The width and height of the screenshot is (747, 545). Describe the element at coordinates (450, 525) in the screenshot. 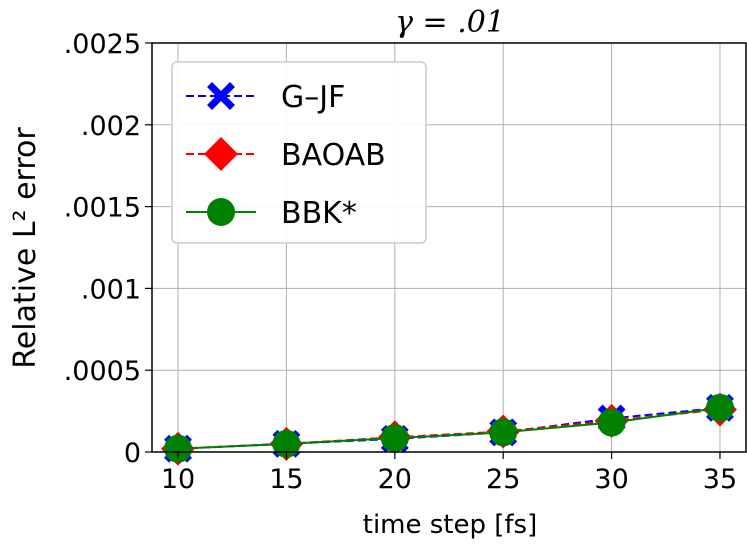

I see `x-axis-label: time step [fs]` at that location.